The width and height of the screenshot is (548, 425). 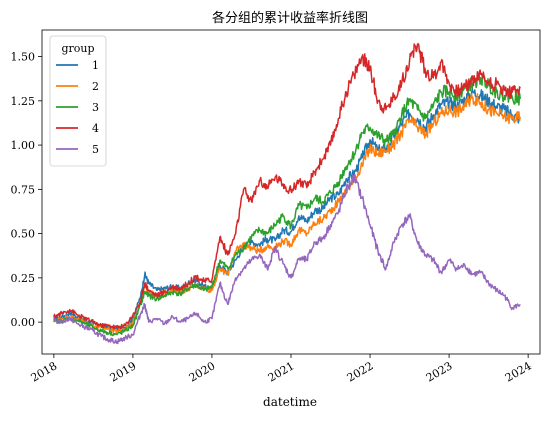 I want to click on y-tick-label: 0.75, so click(x=23, y=189).